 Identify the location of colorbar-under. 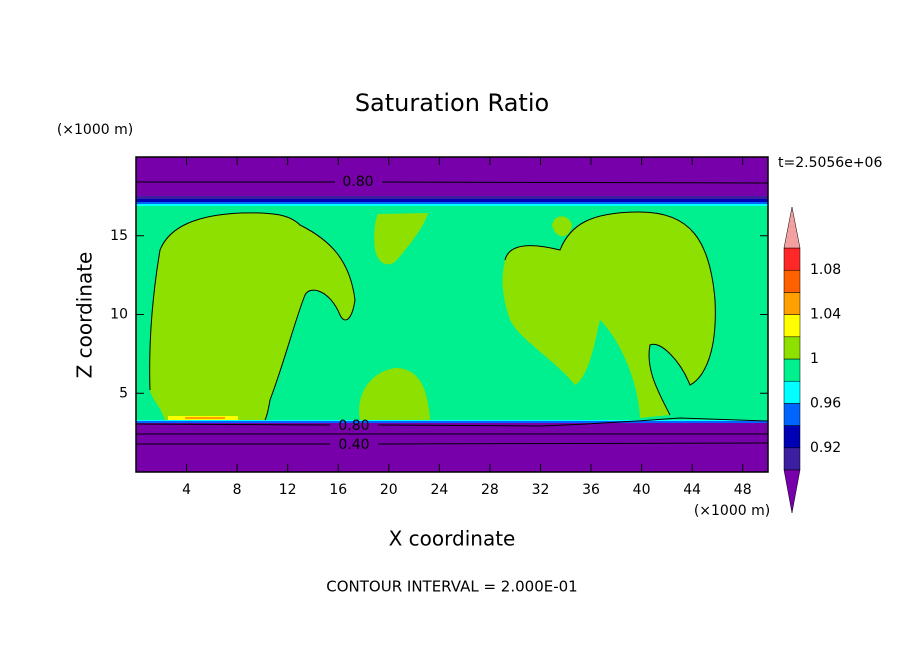
(792, 491).